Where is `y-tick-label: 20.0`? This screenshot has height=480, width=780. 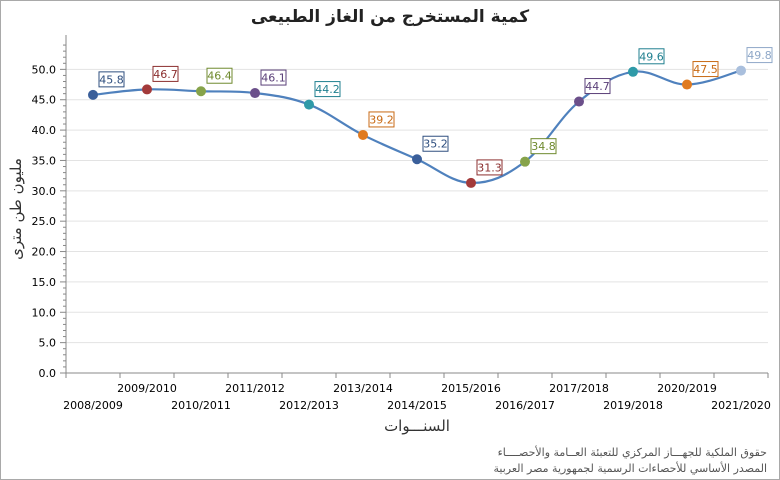
y-tick-label: 20.0 is located at coordinates (44, 252).